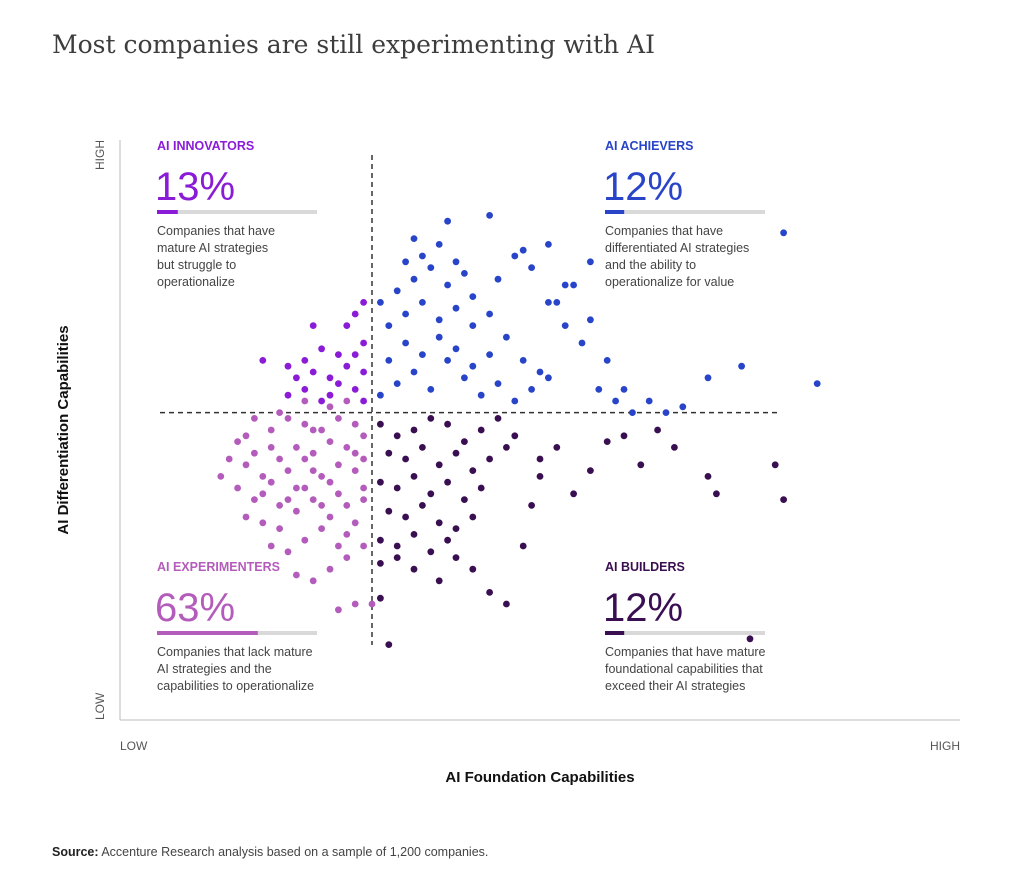  I want to click on source-label: Source:, so click(75, 852).